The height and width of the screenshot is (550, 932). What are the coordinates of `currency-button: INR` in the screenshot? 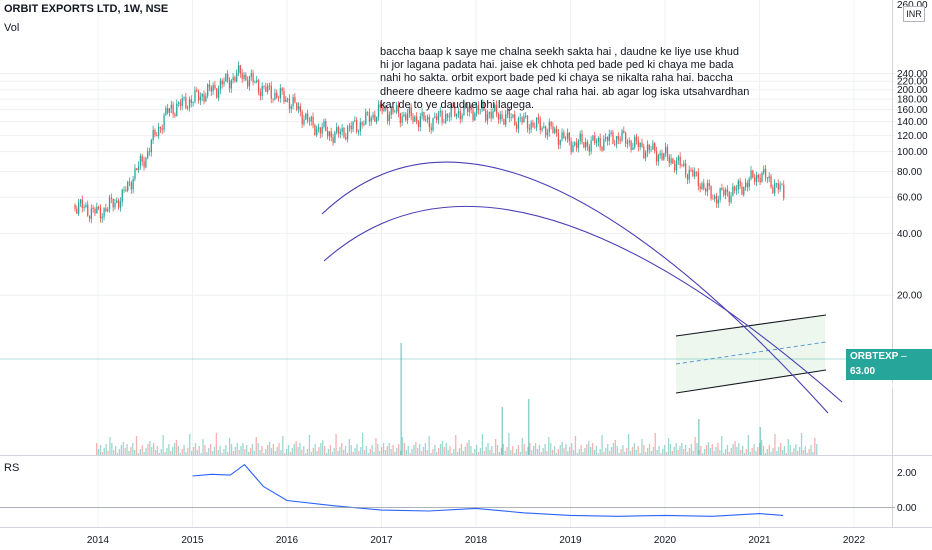 It's located at (914, 14).